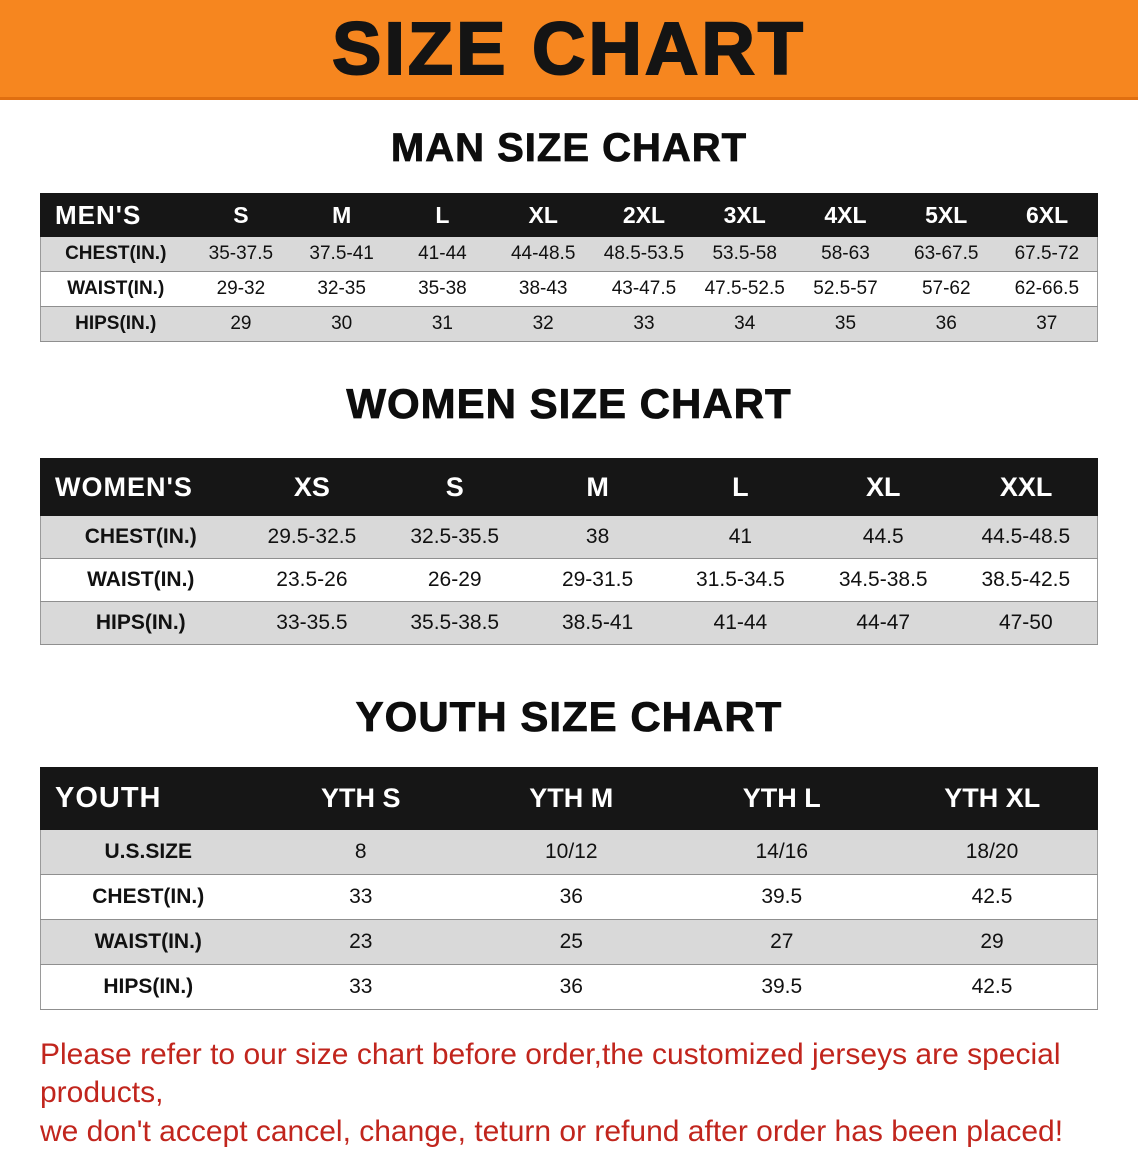 Image resolution: width=1138 pixels, height=1151 pixels. I want to click on table-row: U.S.SIZE 8 10/12 14/16 18/20, so click(569, 852).